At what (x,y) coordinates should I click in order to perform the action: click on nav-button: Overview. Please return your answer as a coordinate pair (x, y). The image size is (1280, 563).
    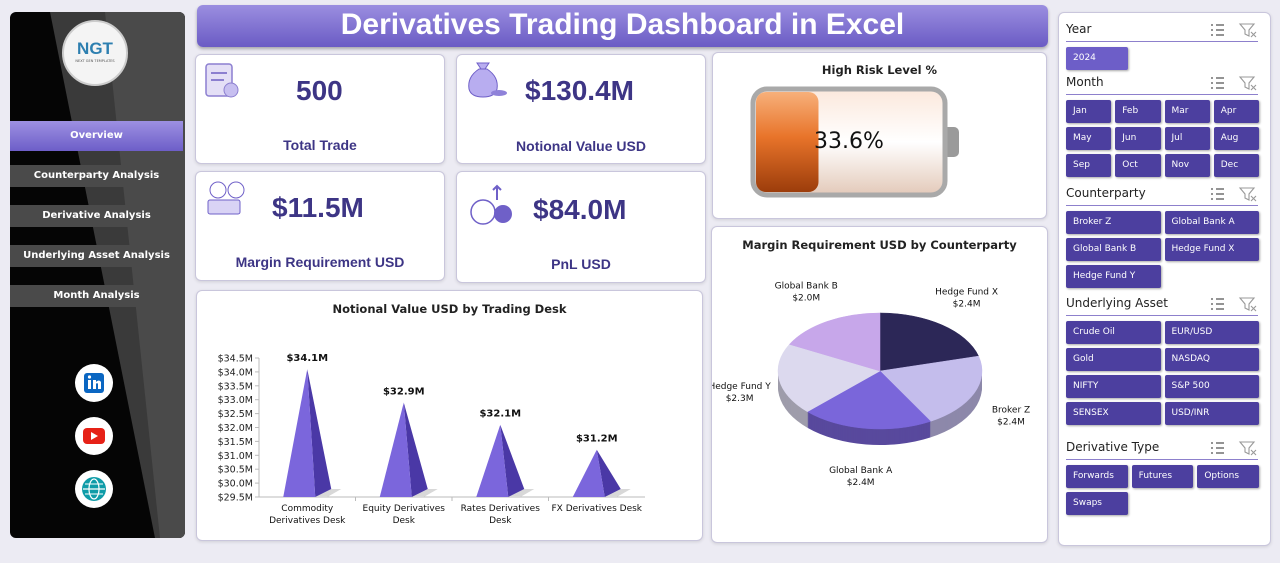
    Looking at the image, I should click on (96, 136).